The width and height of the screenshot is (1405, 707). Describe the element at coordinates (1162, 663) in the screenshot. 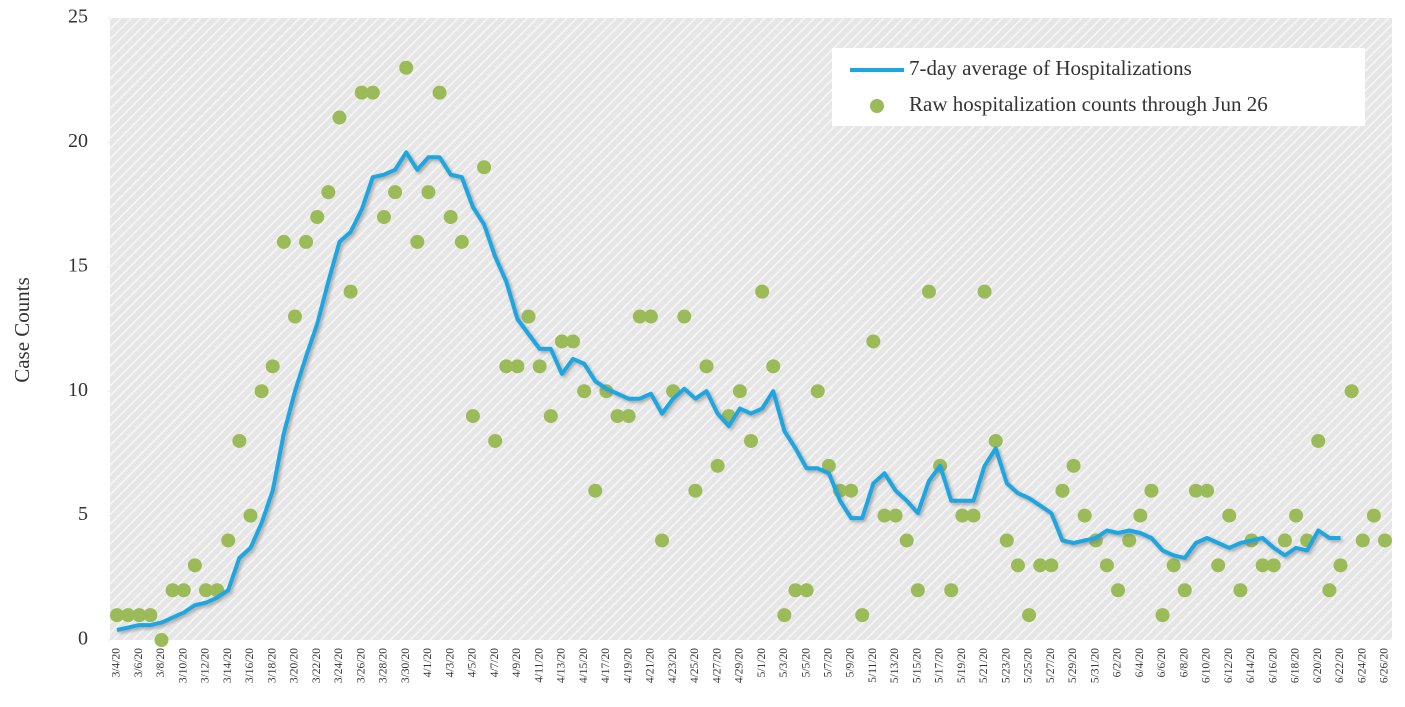

I see `x-tick-label: 6/6/20` at that location.